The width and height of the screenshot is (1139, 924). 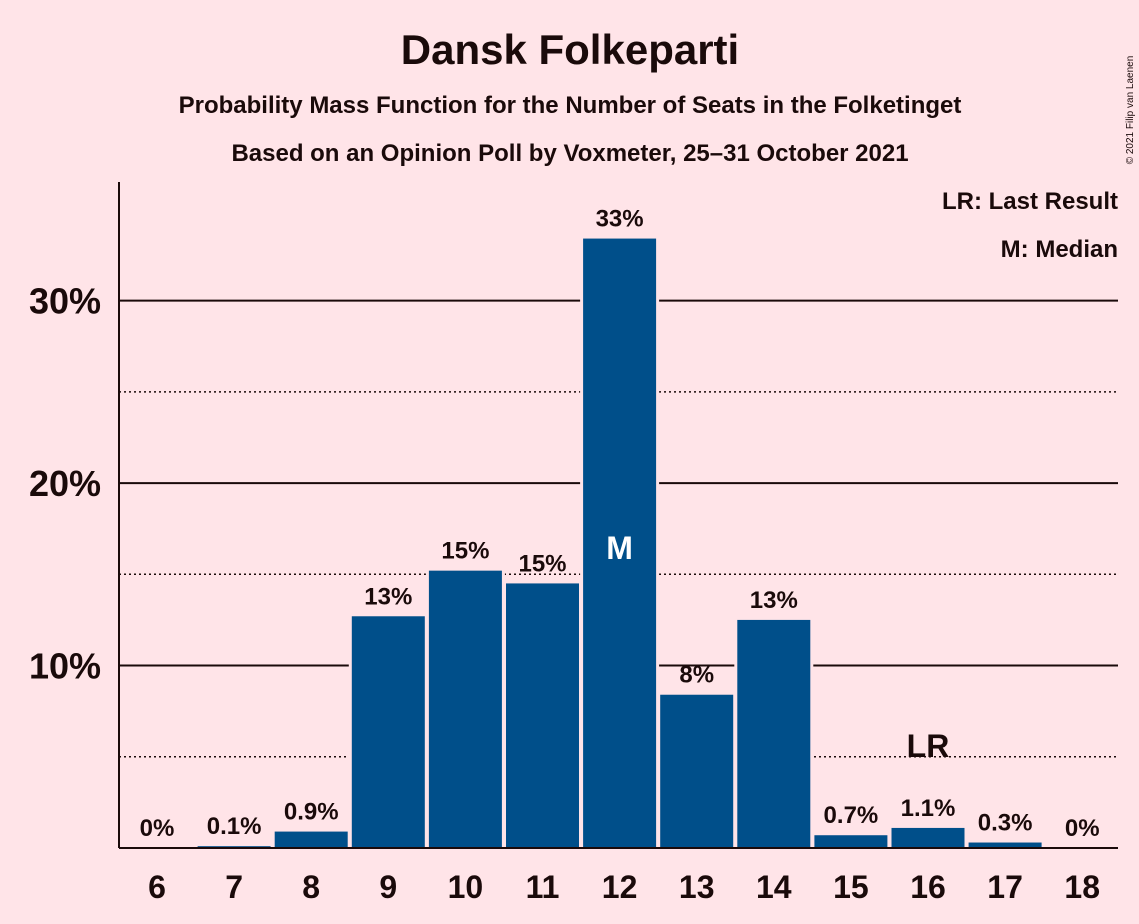 What do you see at coordinates (65, 301) in the screenshot?
I see `y-tick-label: 30%` at bounding box center [65, 301].